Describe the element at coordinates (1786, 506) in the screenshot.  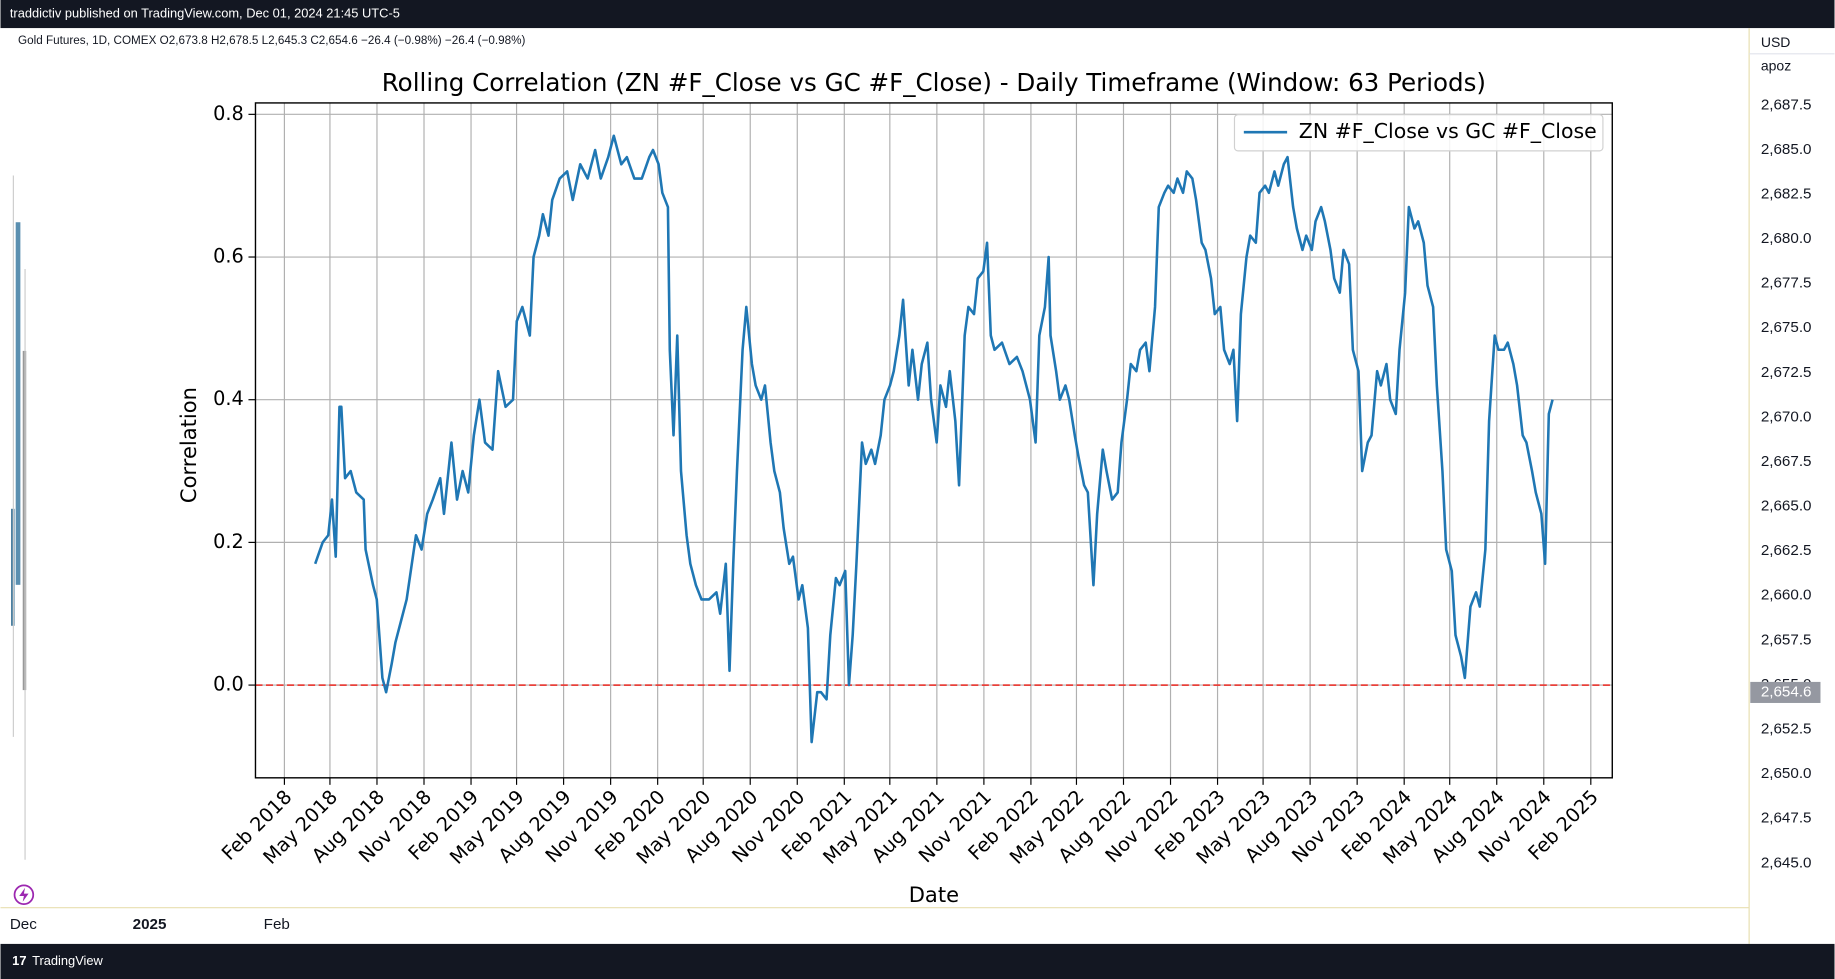
I see `price-label: 2,665.0` at that location.